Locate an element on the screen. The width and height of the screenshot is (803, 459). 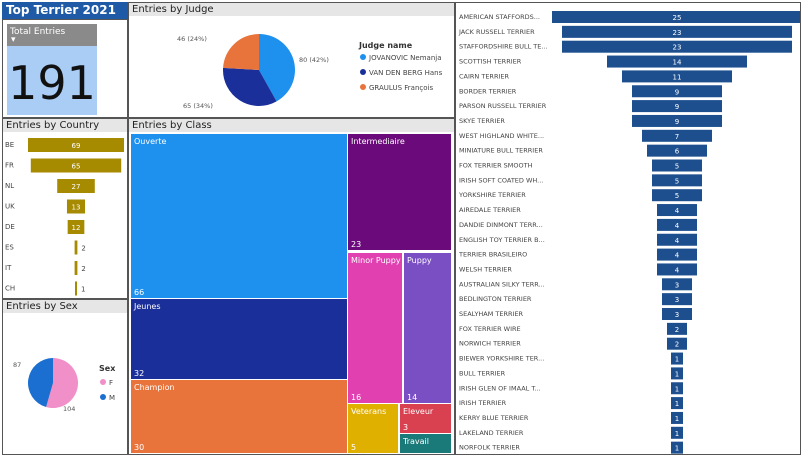
judge-slice-label: 65 (34%) is located at coordinates (198, 106).